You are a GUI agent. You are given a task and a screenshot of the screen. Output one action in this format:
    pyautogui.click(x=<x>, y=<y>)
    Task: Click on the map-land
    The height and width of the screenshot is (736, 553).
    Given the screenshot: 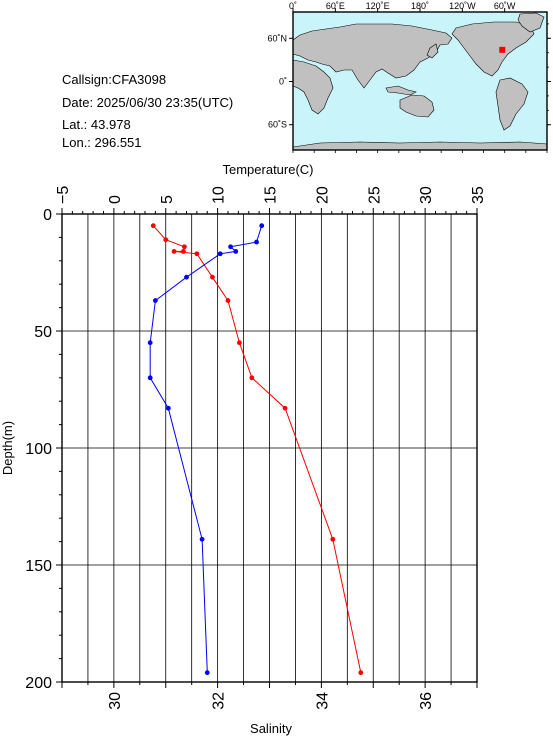 What is the action you would take?
    pyautogui.click(x=420, y=81)
    